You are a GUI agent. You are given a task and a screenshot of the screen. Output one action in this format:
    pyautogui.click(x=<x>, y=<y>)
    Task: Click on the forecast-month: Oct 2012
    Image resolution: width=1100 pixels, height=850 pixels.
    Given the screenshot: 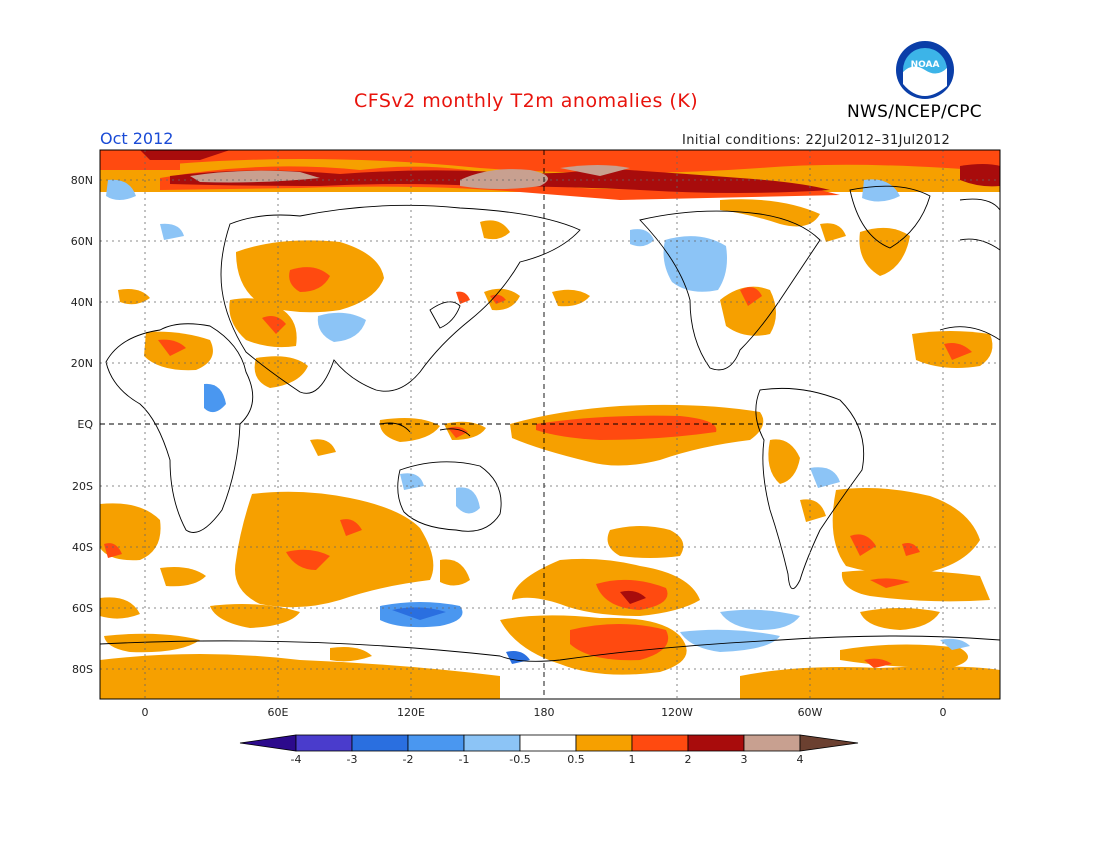 What is the action you would take?
    pyautogui.click(x=137, y=138)
    